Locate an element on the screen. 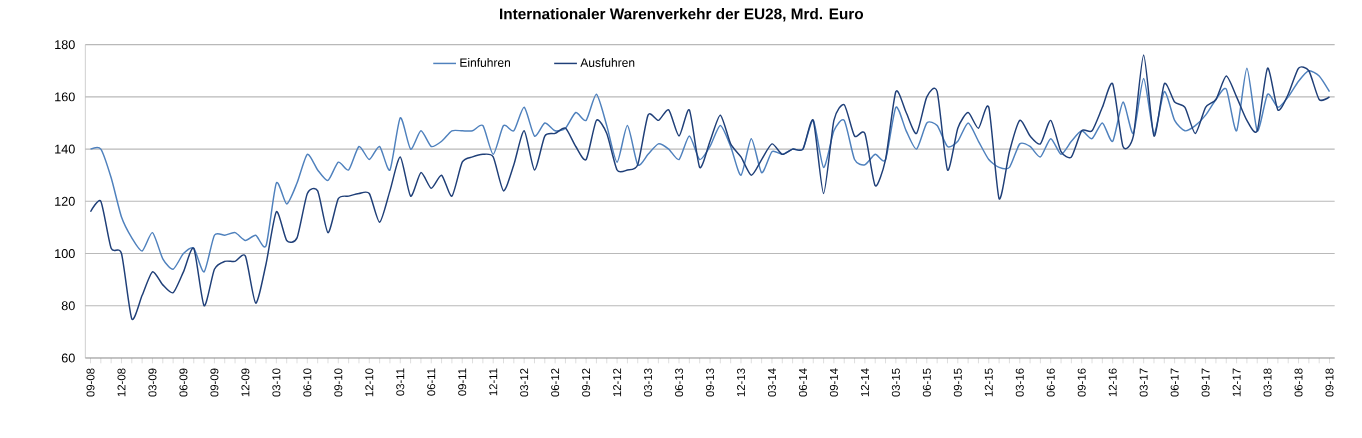  x-tick-label: 09-16 is located at coordinates (1081, 382).